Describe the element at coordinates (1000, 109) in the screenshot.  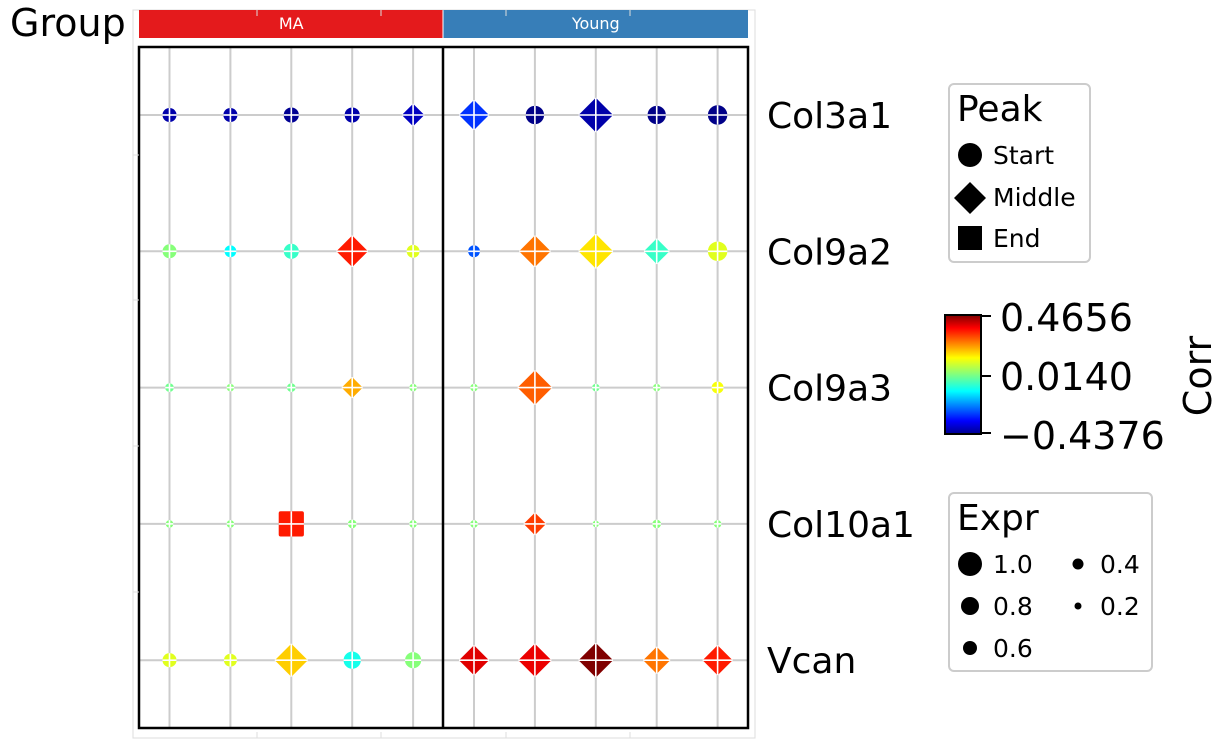
I see `peak-legend-title: Peak` at that location.